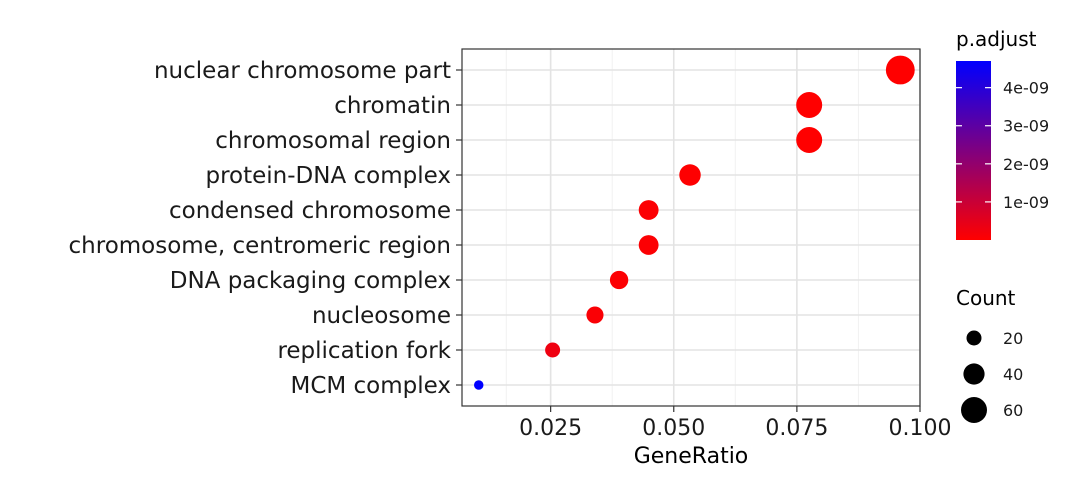  Describe the element at coordinates (364, 351) in the screenshot. I see `category-label: replication fork` at that location.